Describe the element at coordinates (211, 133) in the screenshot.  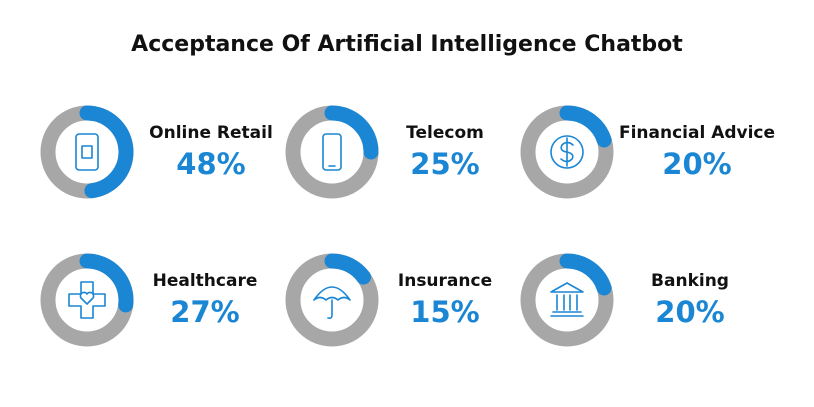
I see `category-label: Online Retail` at that location.